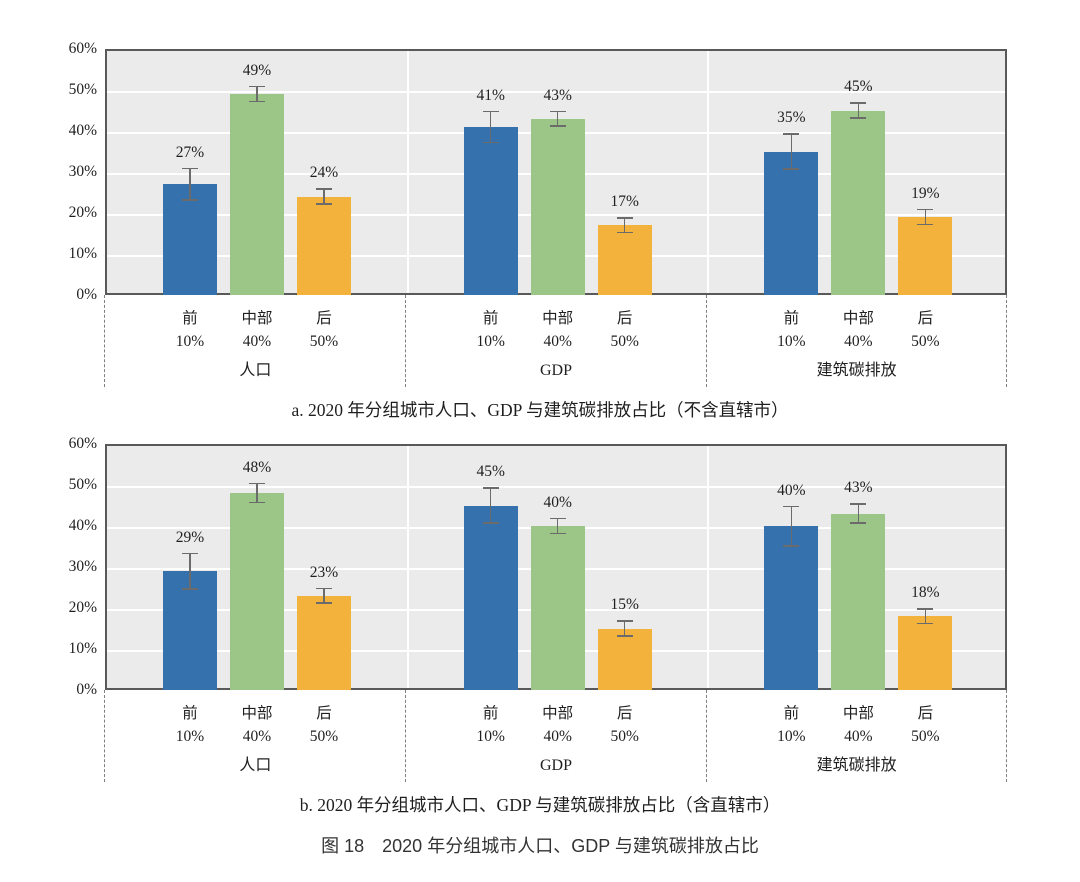 The image size is (1080, 882). Describe the element at coordinates (82, 89) in the screenshot. I see `y-axis-tick: 50%` at that location.